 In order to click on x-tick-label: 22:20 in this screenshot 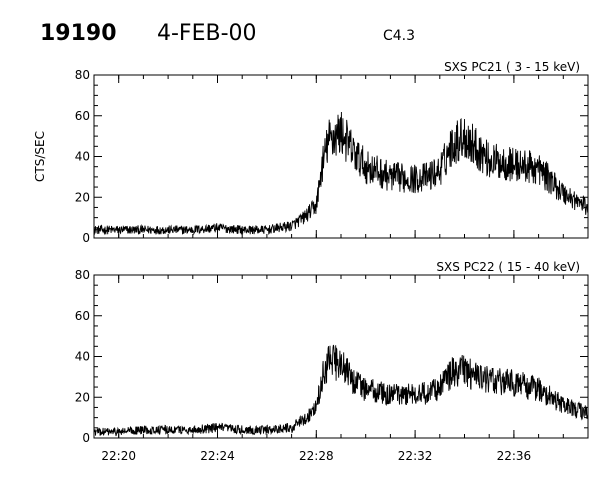, I will do `click(118, 456)`.